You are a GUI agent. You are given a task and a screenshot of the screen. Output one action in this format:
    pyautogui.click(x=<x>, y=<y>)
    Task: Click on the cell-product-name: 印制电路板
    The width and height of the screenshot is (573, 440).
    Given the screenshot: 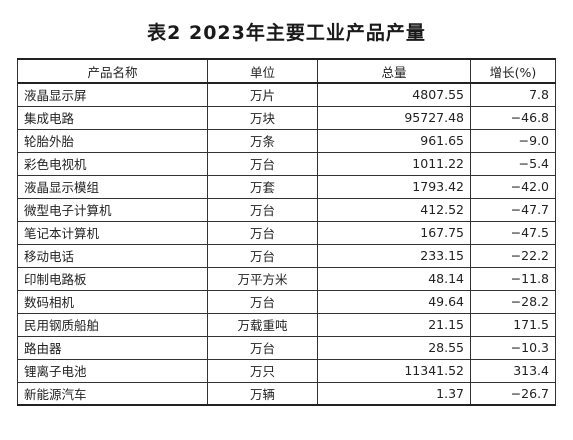 What is the action you would take?
    pyautogui.click(x=112, y=278)
    